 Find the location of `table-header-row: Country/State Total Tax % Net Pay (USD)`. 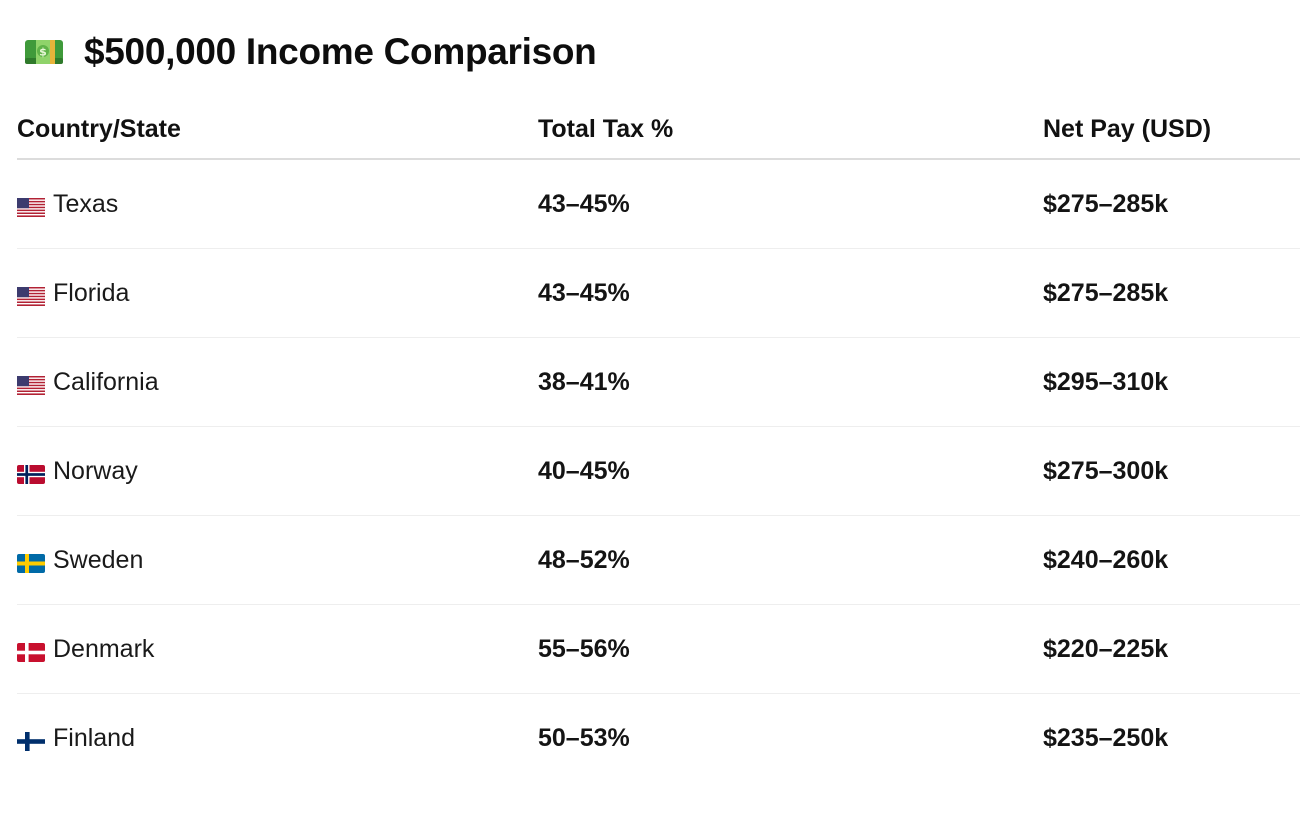

table-header-row: Country/State Total Tax % Net Pay (USD) is located at coordinates (658, 130).